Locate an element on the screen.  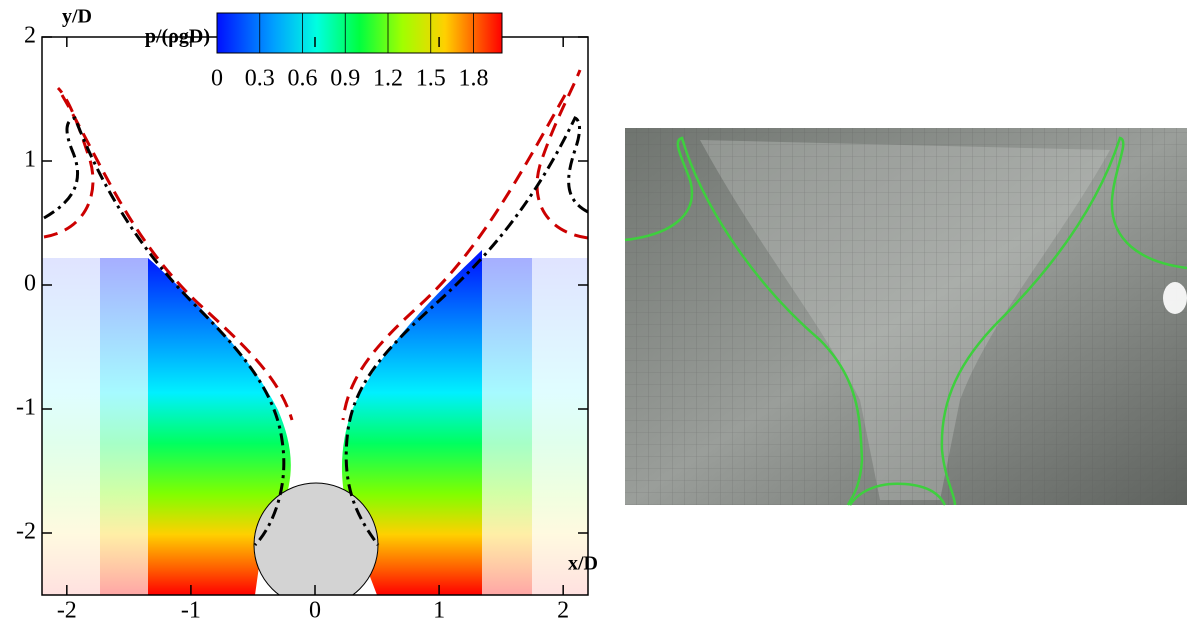
x-tick-label: 2 is located at coordinates (563, 611).